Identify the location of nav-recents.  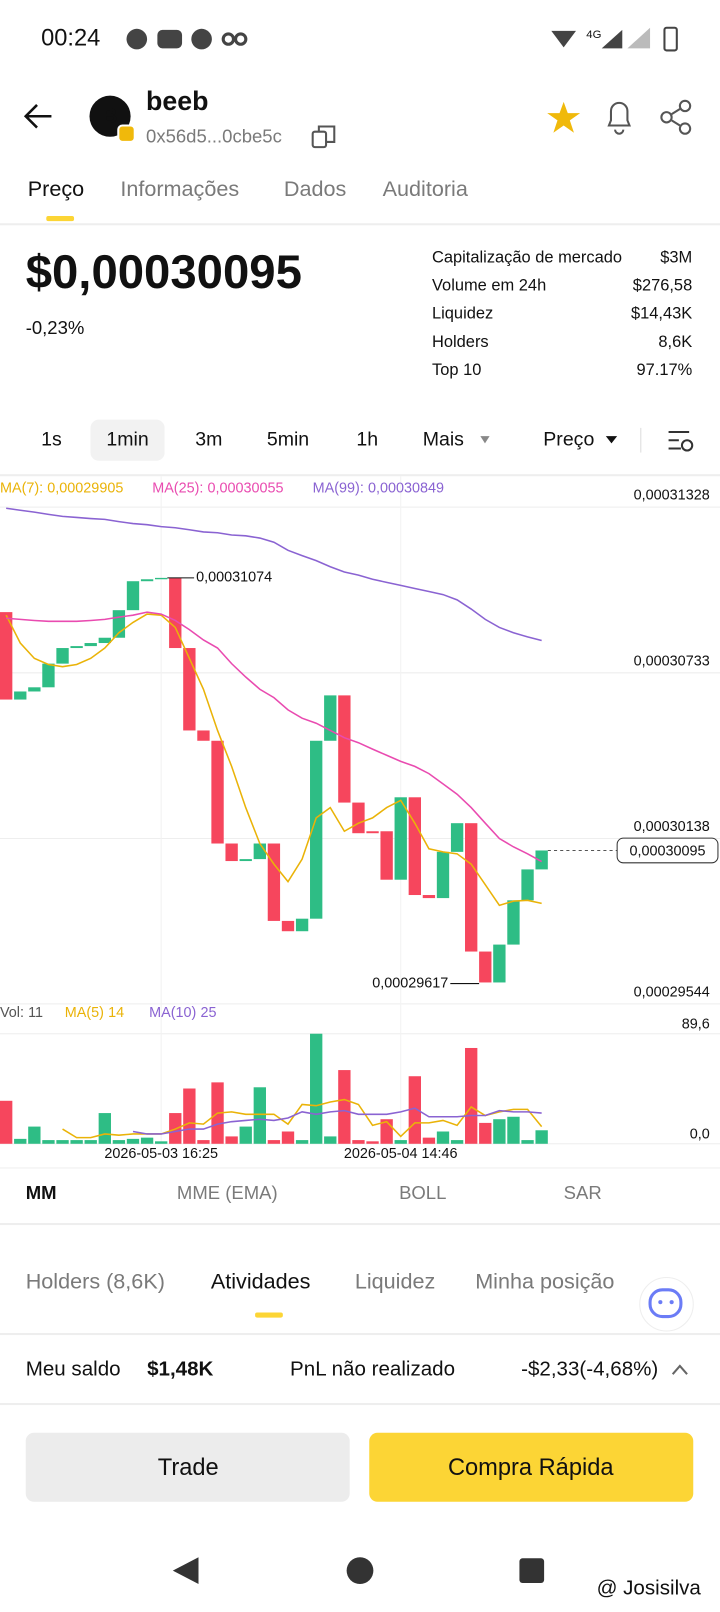
(532, 1570).